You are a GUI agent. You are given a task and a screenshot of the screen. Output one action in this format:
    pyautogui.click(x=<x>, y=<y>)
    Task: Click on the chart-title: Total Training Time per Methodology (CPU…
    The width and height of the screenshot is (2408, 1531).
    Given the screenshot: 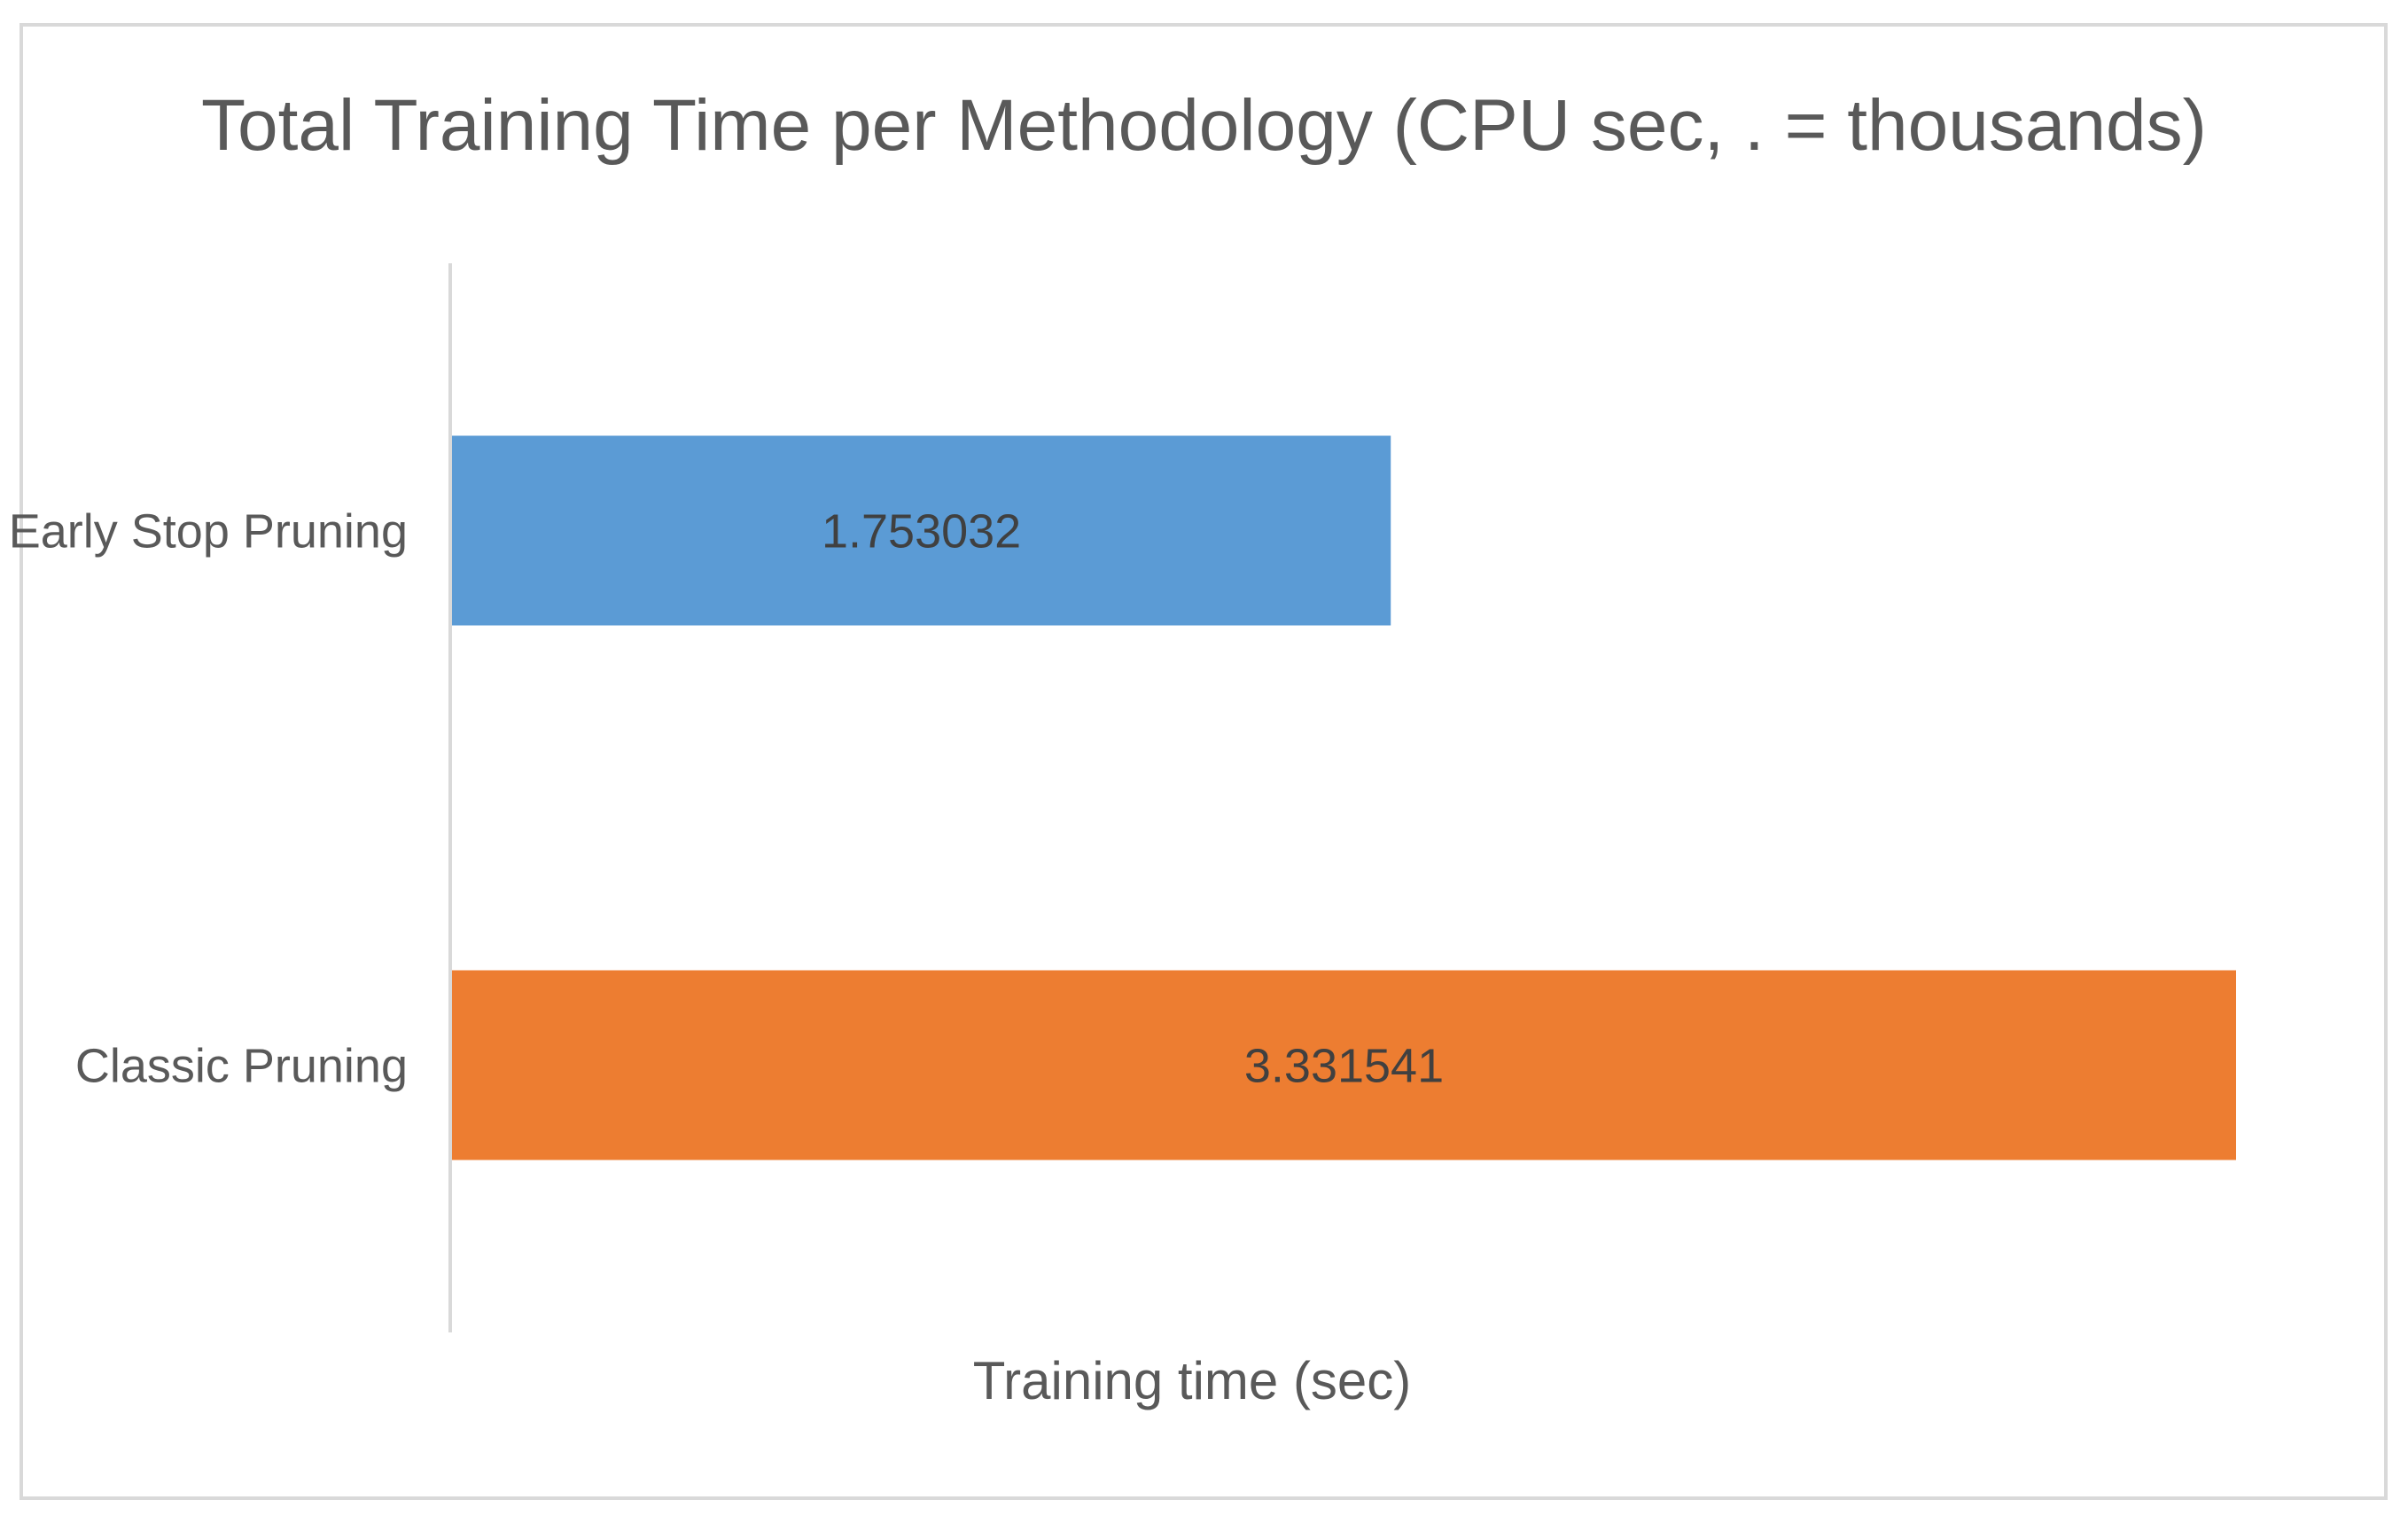 What is the action you would take?
    pyautogui.click(x=1204, y=125)
    